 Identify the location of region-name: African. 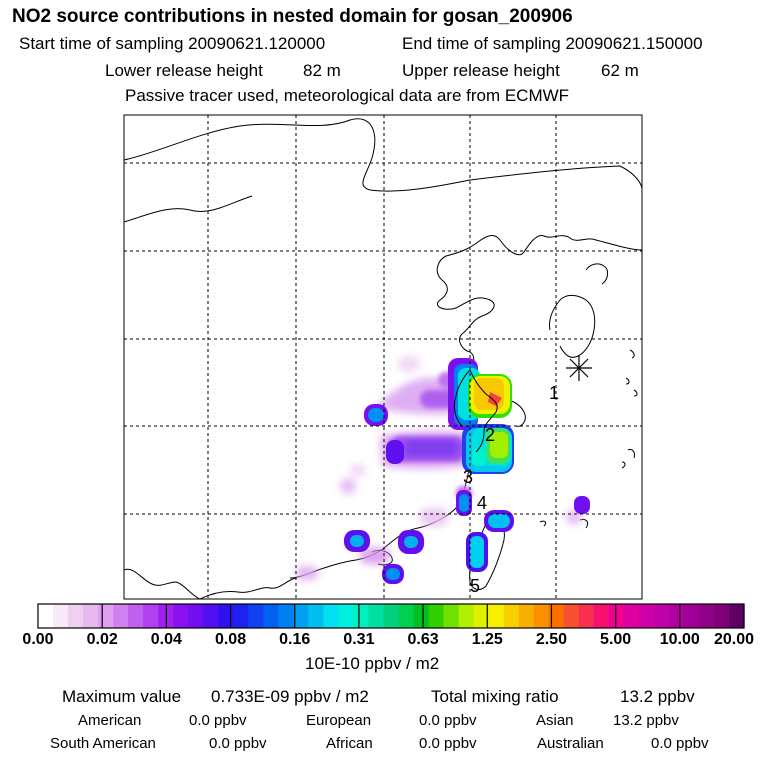
(349, 743).